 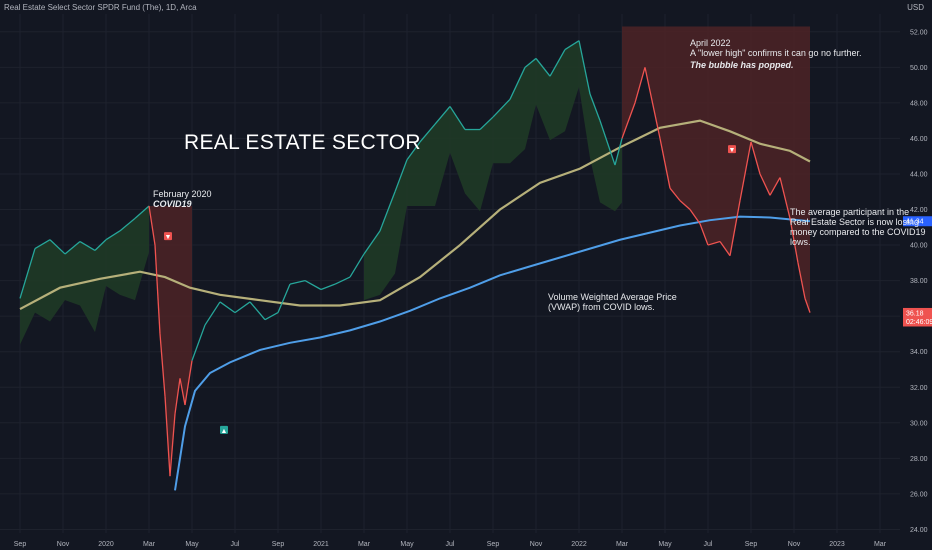 I want to click on x-tick-label-19: 2023, so click(x=837, y=544).